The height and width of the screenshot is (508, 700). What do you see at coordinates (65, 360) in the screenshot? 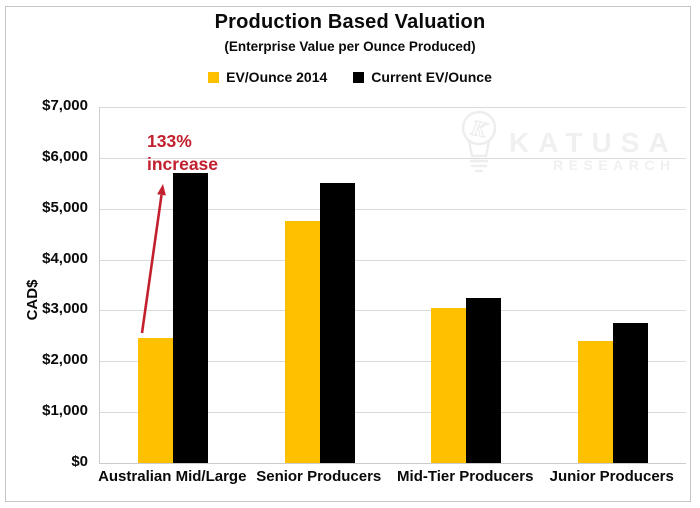
I see `y-tick-label: $2,000` at bounding box center [65, 360].